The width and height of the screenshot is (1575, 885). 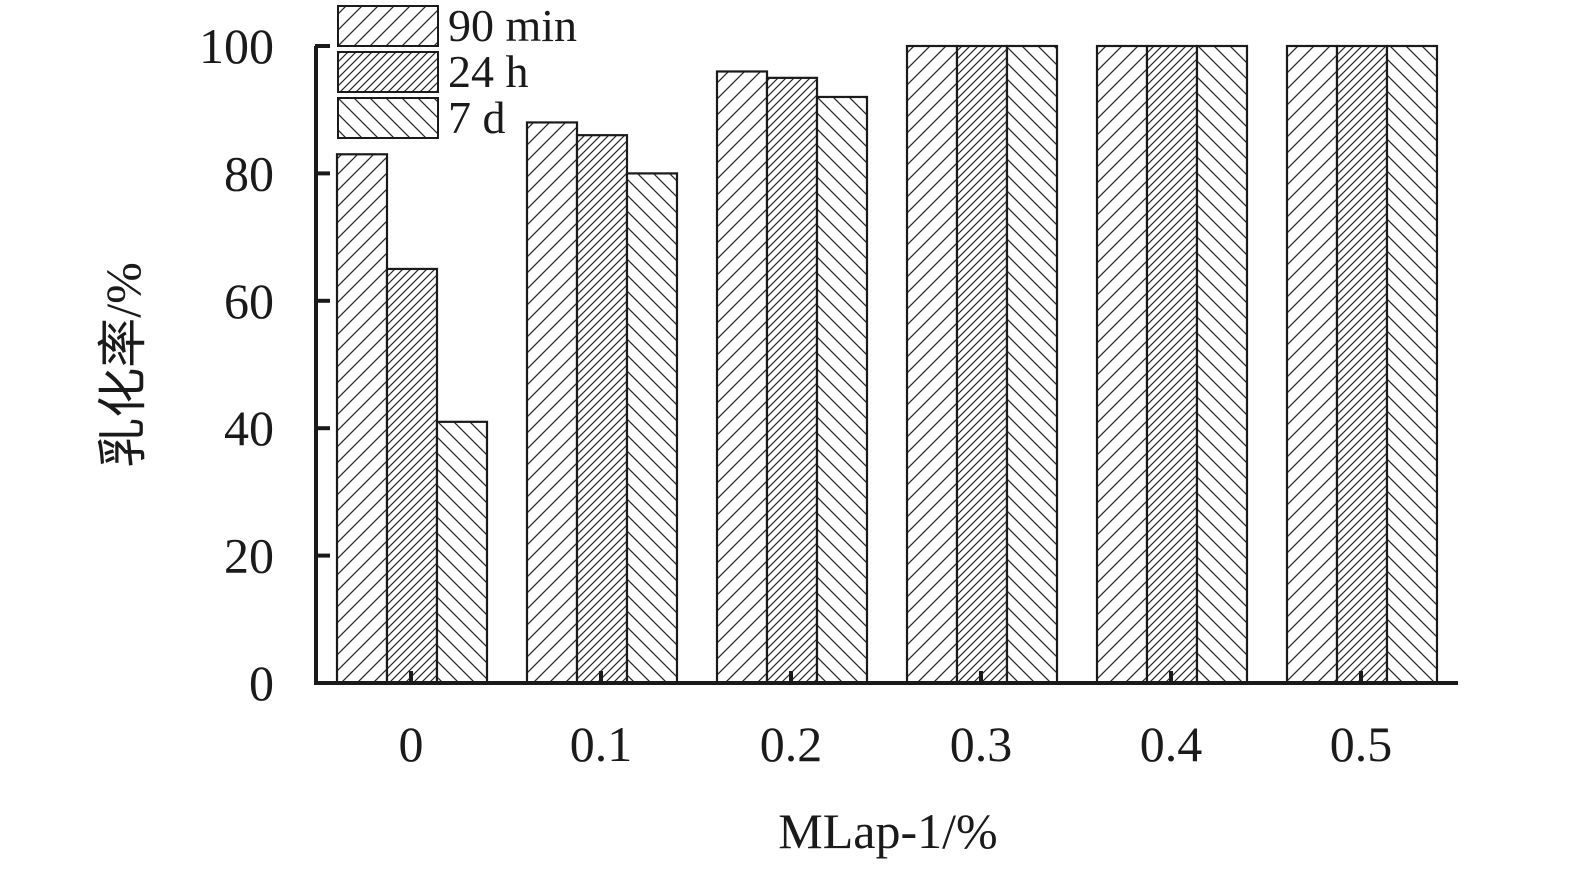 I want to click on legend-label: 24 h, so click(x=488, y=71).